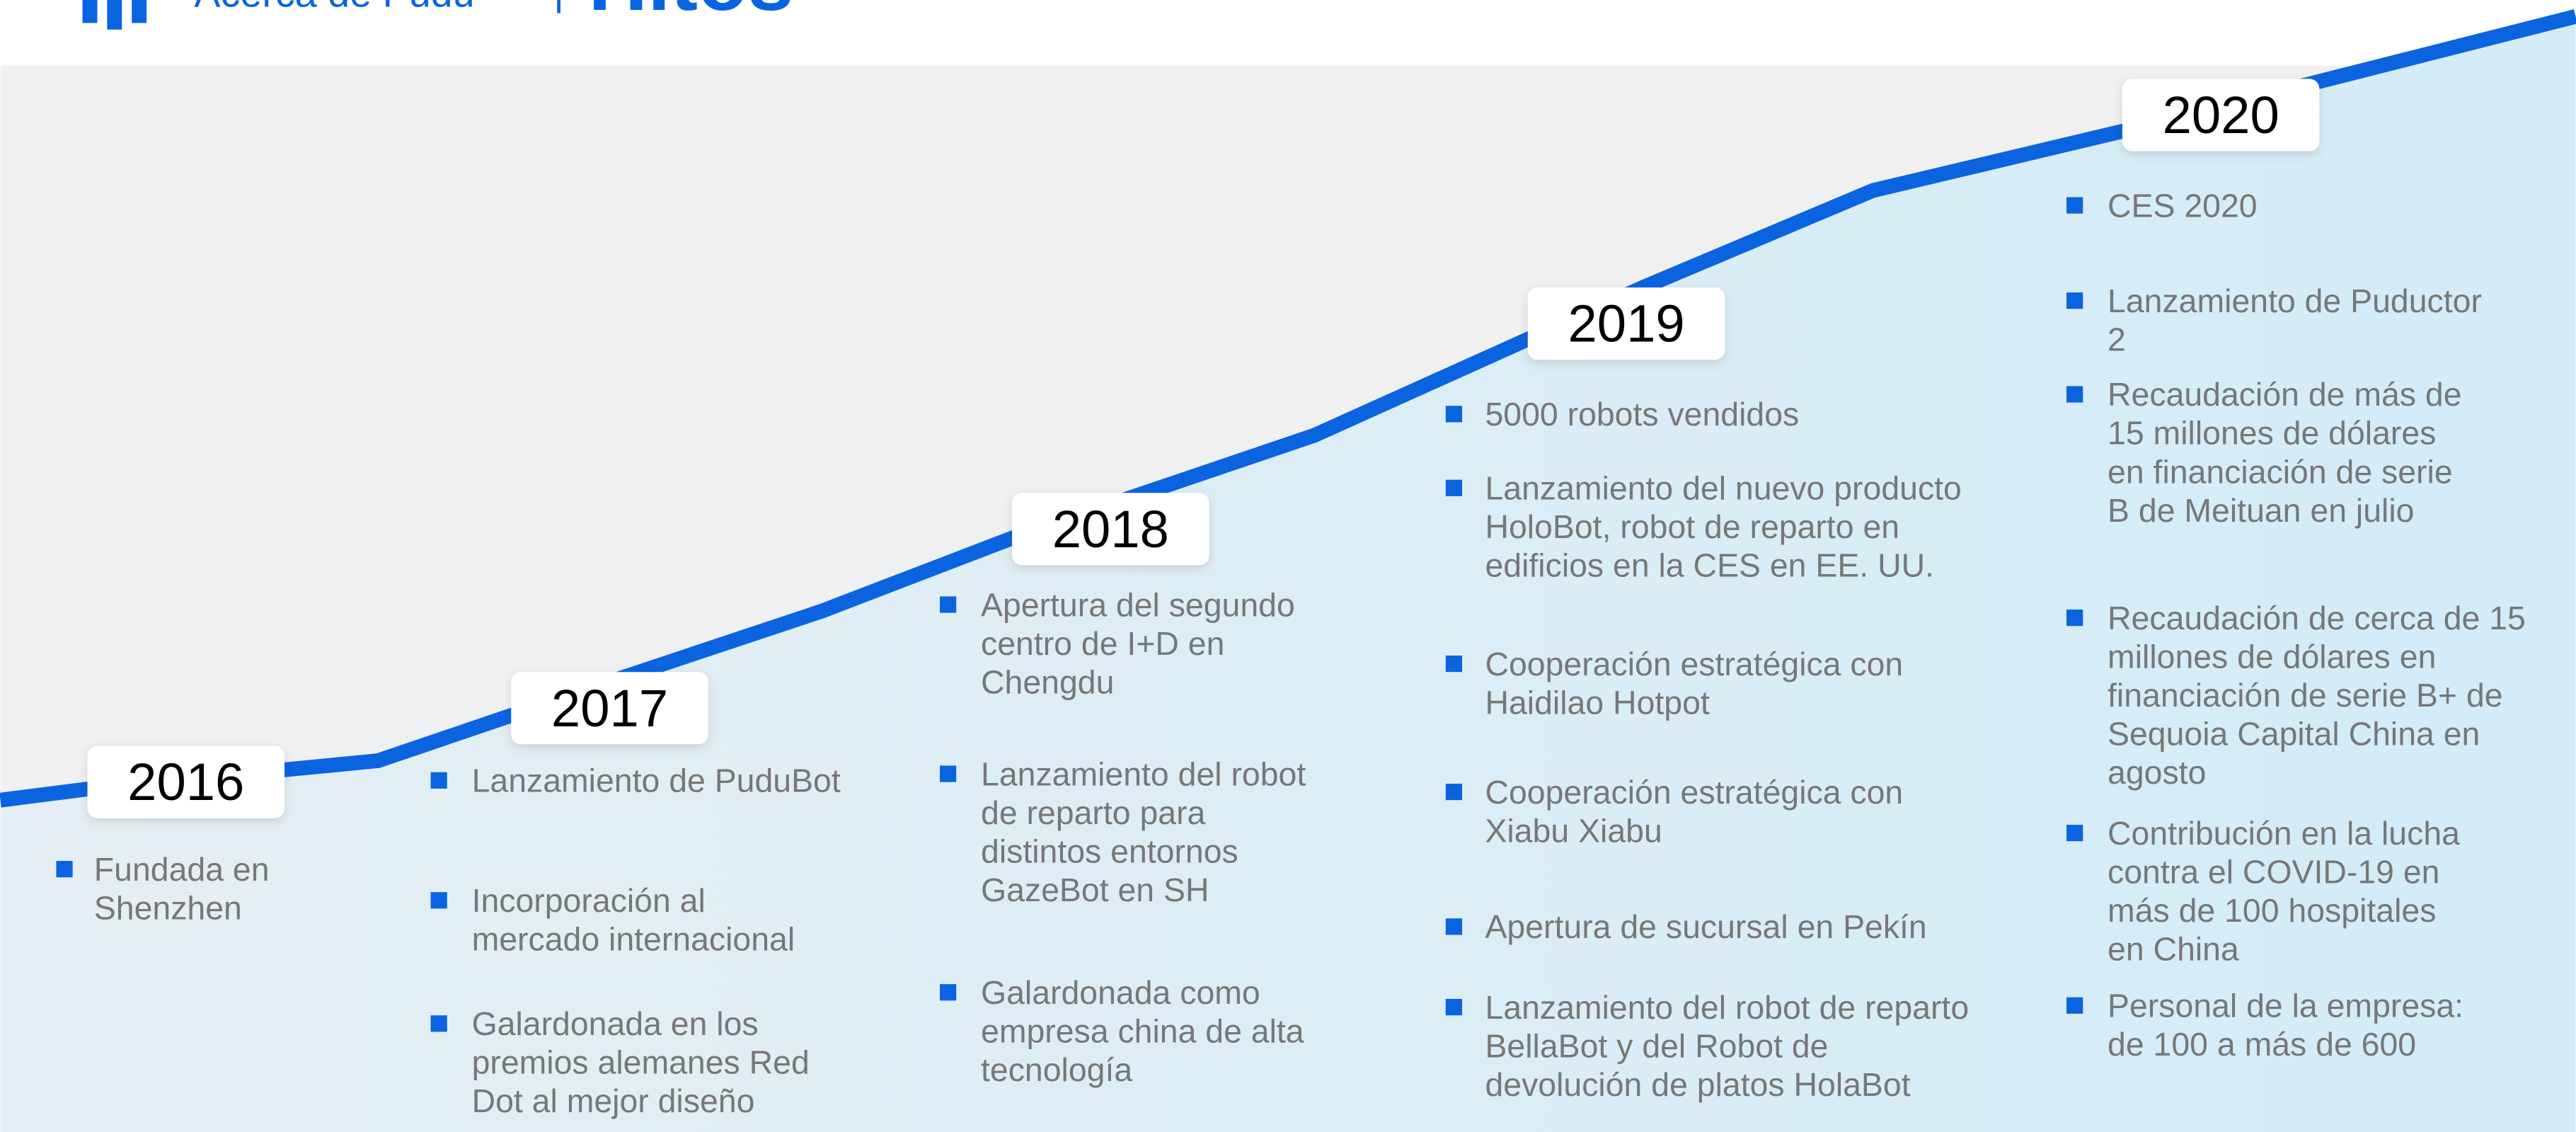 The width and height of the screenshot is (2576, 1132). What do you see at coordinates (1692, 526) in the screenshot?
I see `milestone-text: HoloBot, robot de reparto en` at bounding box center [1692, 526].